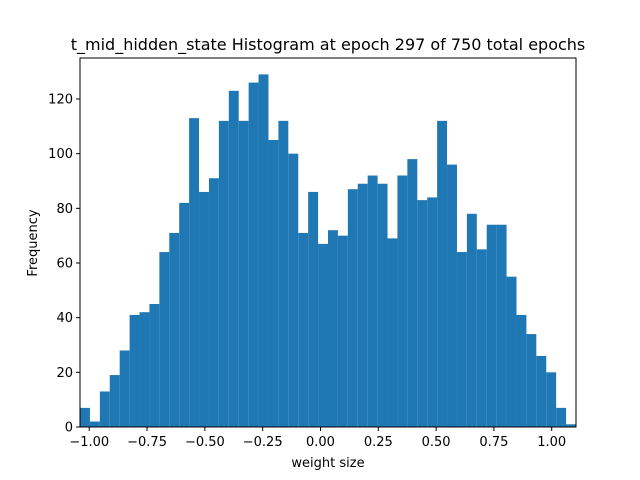 This screenshot has width=640, height=480. What do you see at coordinates (263, 442) in the screenshot?
I see `x-tick-label: −0.25` at bounding box center [263, 442].